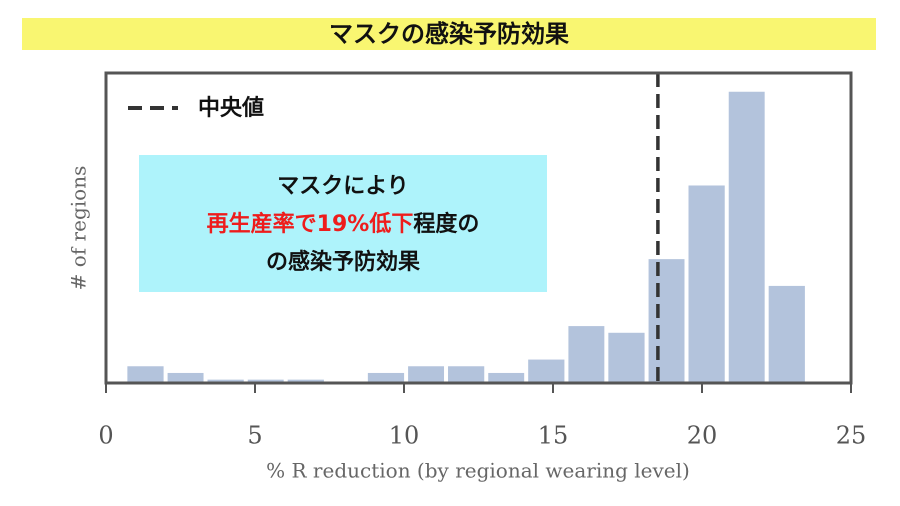 The height and width of the screenshot is (506, 900). What do you see at coordinates (702, 436) in the screenshot?
I see `x-tick-label: 20` at bounding box center [702, 436].